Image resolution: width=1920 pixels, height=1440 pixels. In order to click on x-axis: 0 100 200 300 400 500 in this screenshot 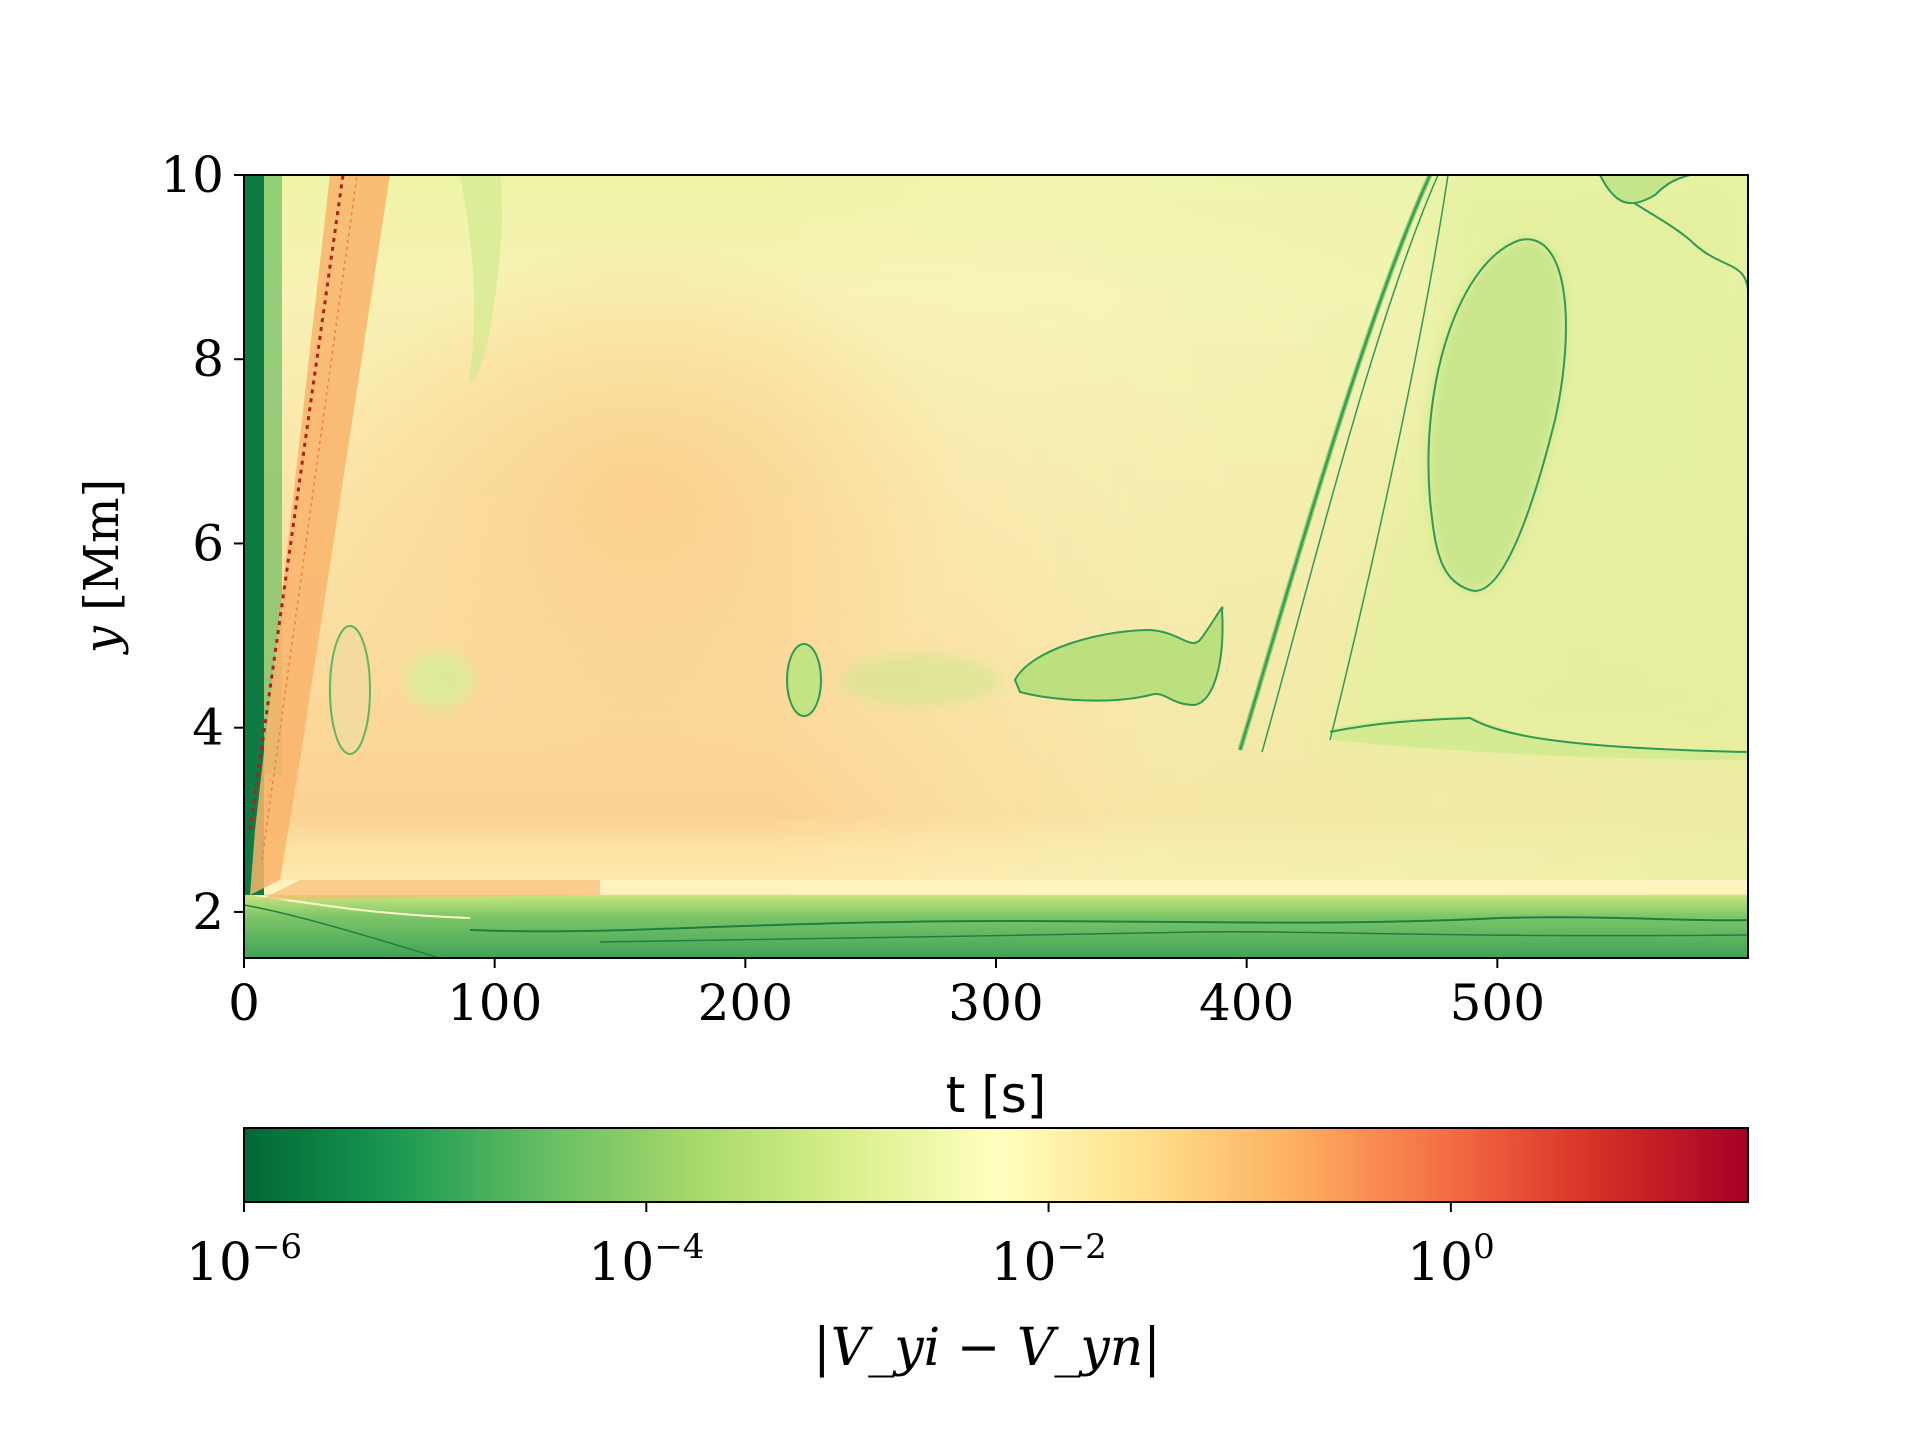, I will do `click(886, 995)`.